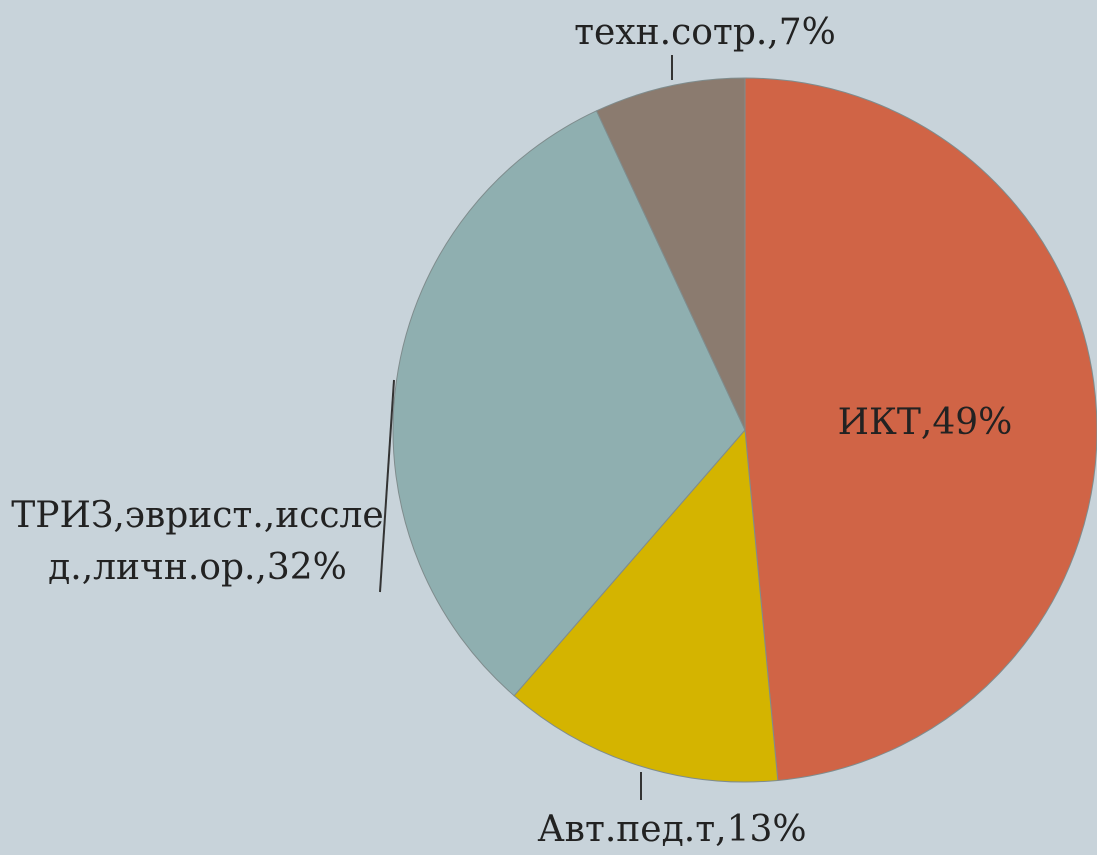 The width and height of the screenshot is (1097, 855). What do you see at coordinates (925, 422) in the screenshot?
I see `data-label: ИКТ,49%` at bounding box center [925, 422].